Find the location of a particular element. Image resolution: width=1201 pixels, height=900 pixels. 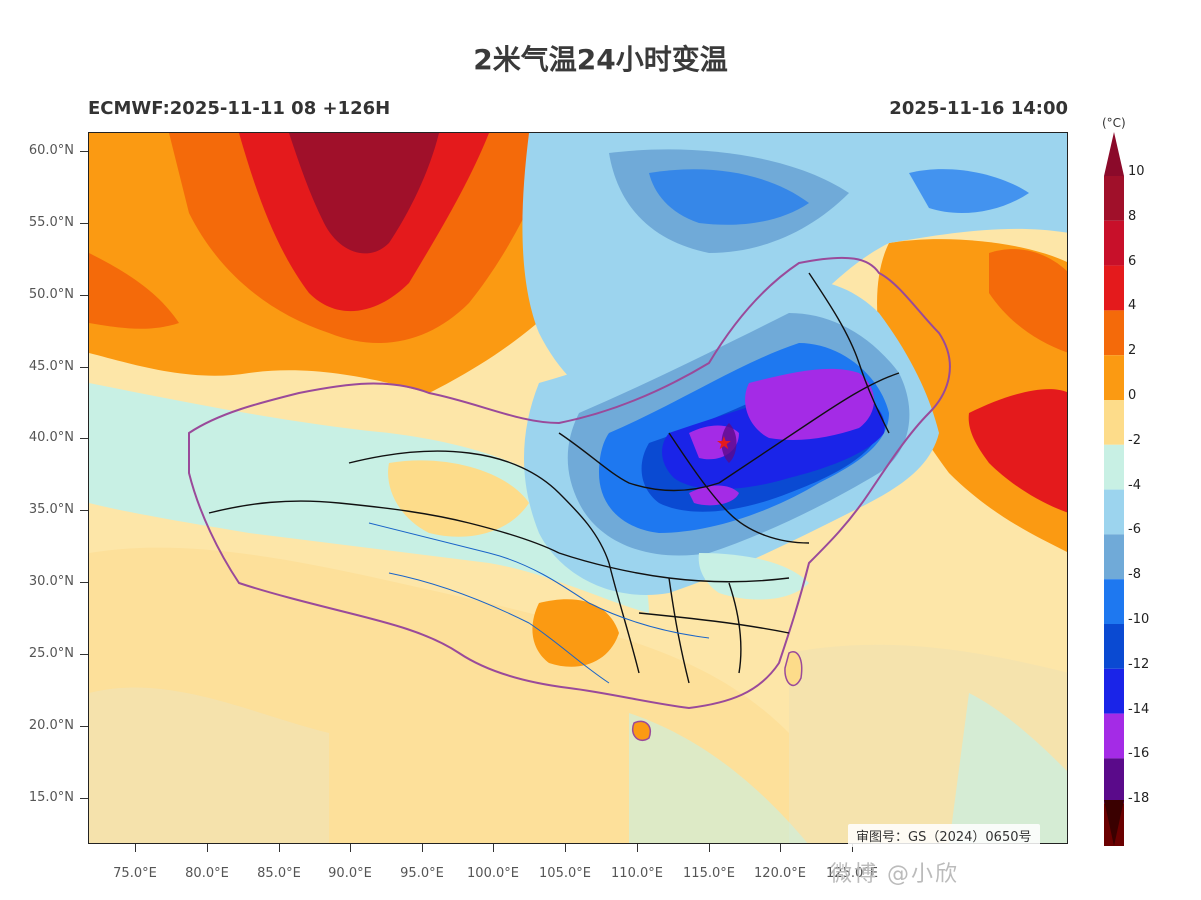

lat-label-40: 40.0°N is located at coordinates (51, 437).